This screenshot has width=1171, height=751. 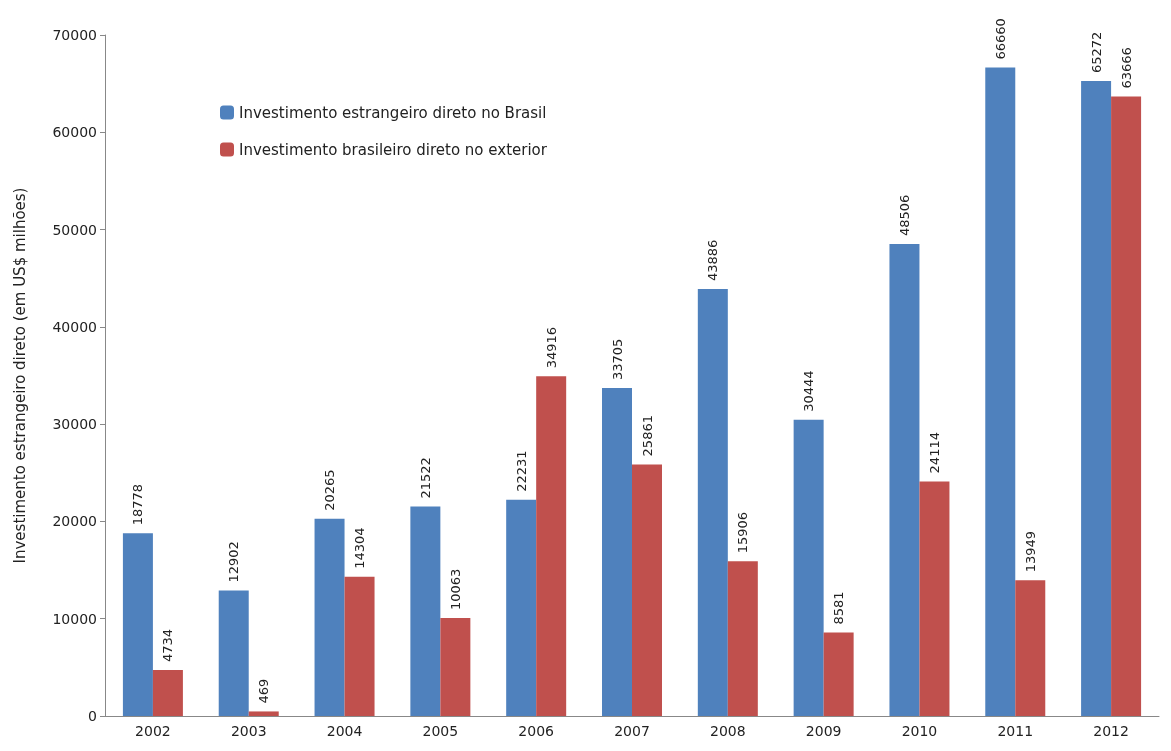 What do you see at coordinates (19, 375) in the screenshot?
I see `y-axis-title: Investimento estrangeiro direto (em US$ milhões)` at bounding box center [19, 375].